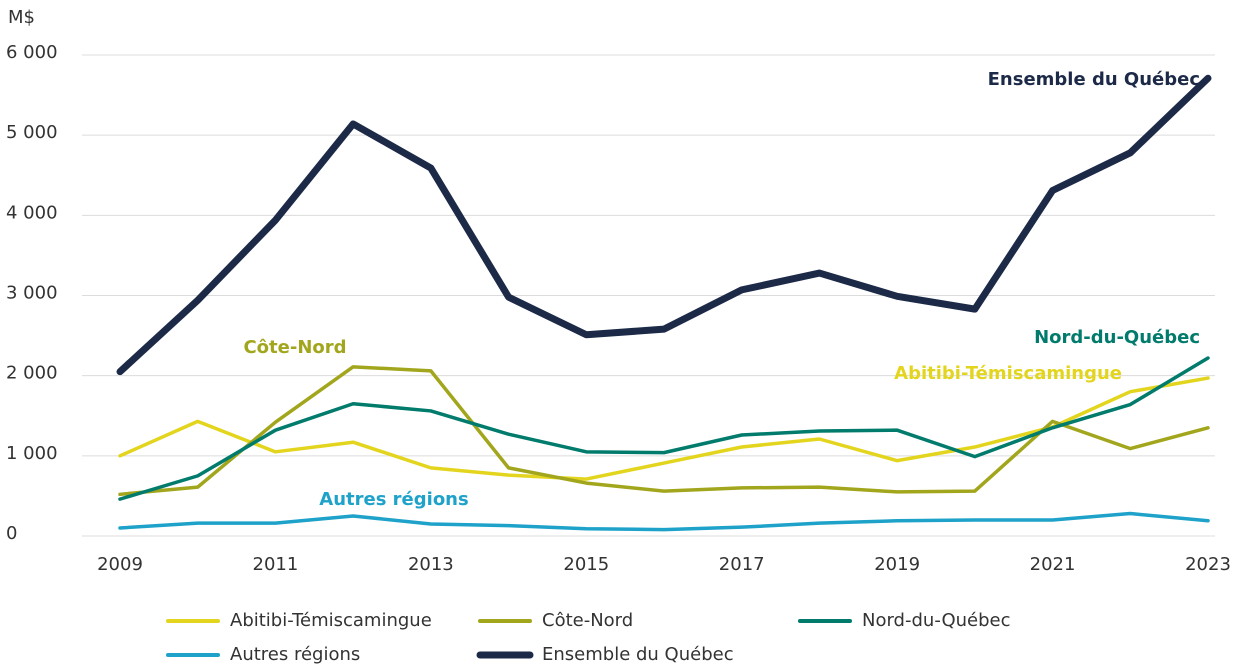 The image size is (1240, 668). Describe the element at coordinates (32, 293) in the screenshot. I see `y-tick-label: 3 000` at that location.